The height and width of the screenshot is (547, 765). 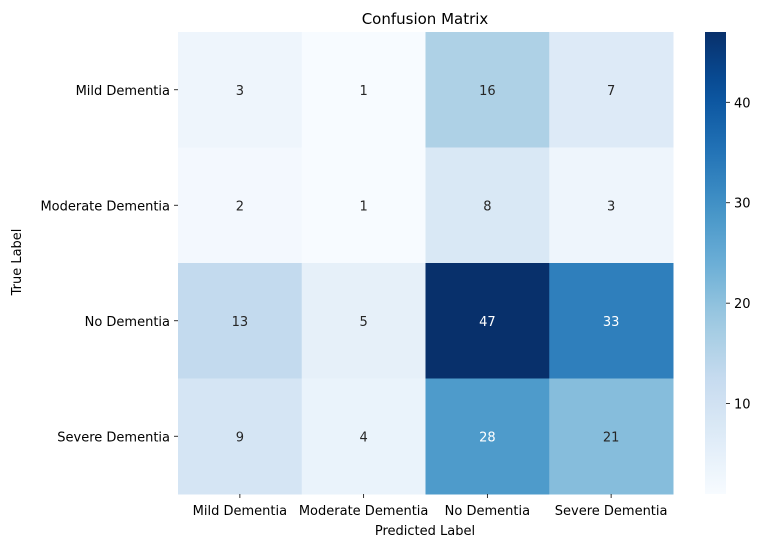 I want to click on y-tick-label: Severe Dementia, so click(x=113, y=437).